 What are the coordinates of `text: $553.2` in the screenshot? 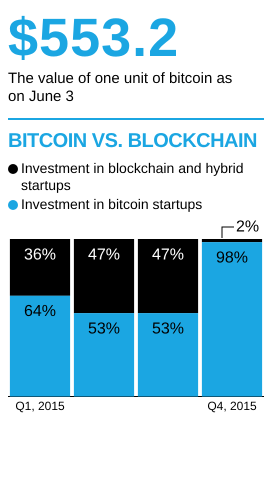 It's located at (94, 38).